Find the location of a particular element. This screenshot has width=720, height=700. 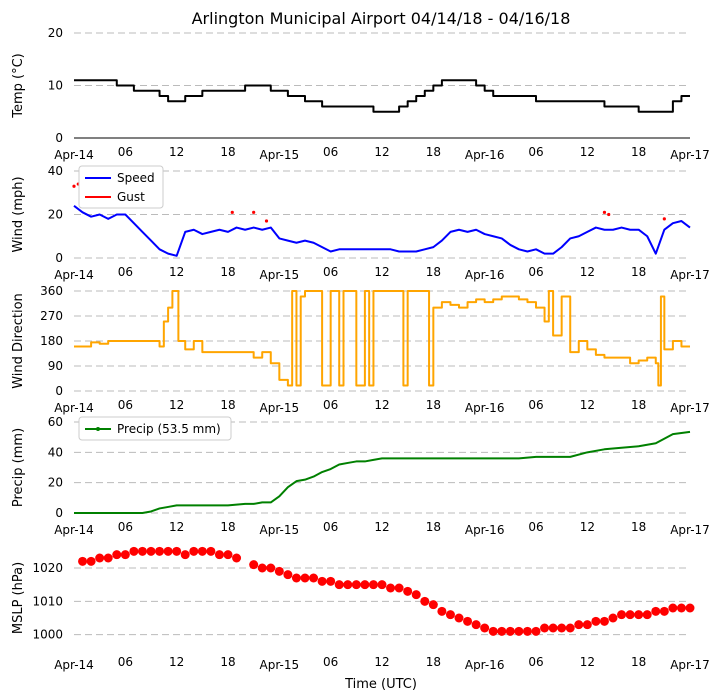

legend-label: Speed is located at coordinates (136, 178).